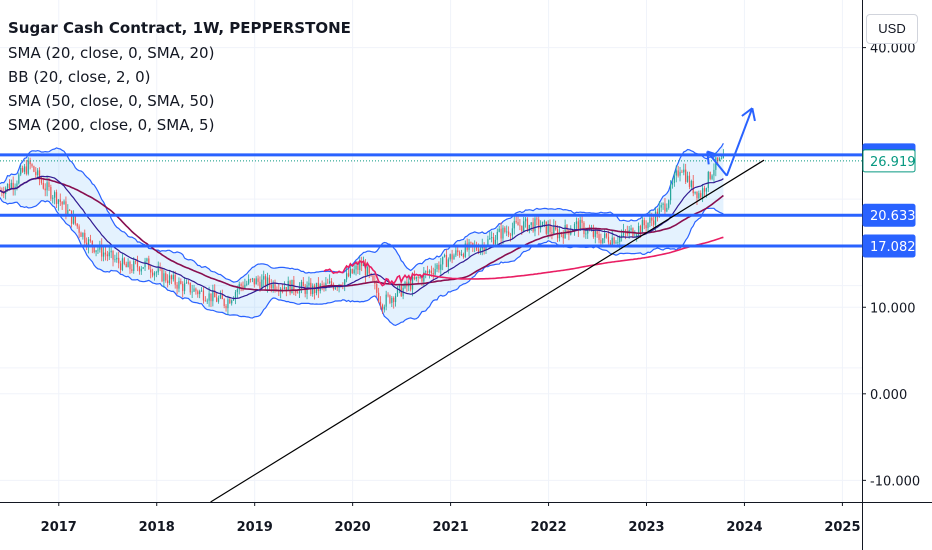 Image resolution: width=932 pixels, height=550 pixels. I want to click on indicator-bb: BB (20, close, 2, 0), so click(79, 77).